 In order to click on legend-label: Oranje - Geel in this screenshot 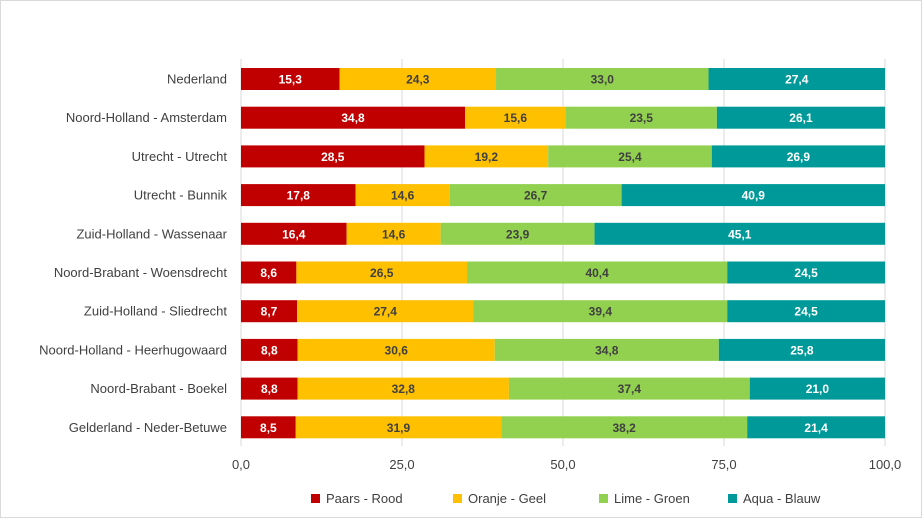, I will do `click(507, 498)`.